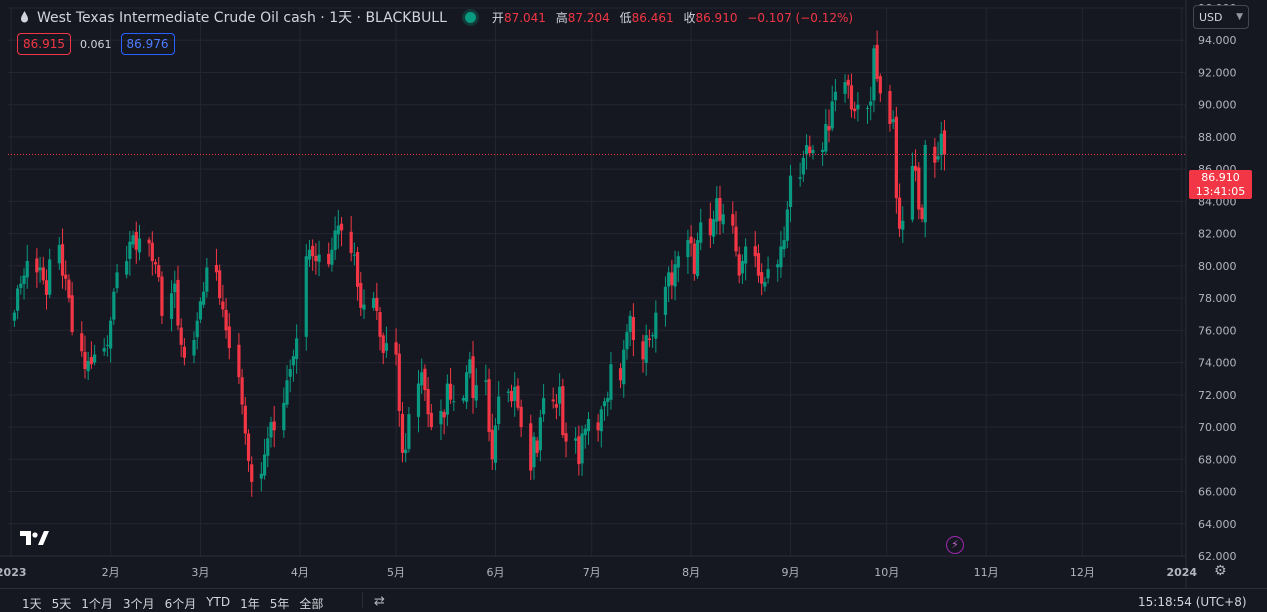 The height and width of the screenshot is (612, 1267). What do you see at coordinates (524, 17) in the screenshot?
I see `open-value: 87.041` at bounding box center [524, 17].